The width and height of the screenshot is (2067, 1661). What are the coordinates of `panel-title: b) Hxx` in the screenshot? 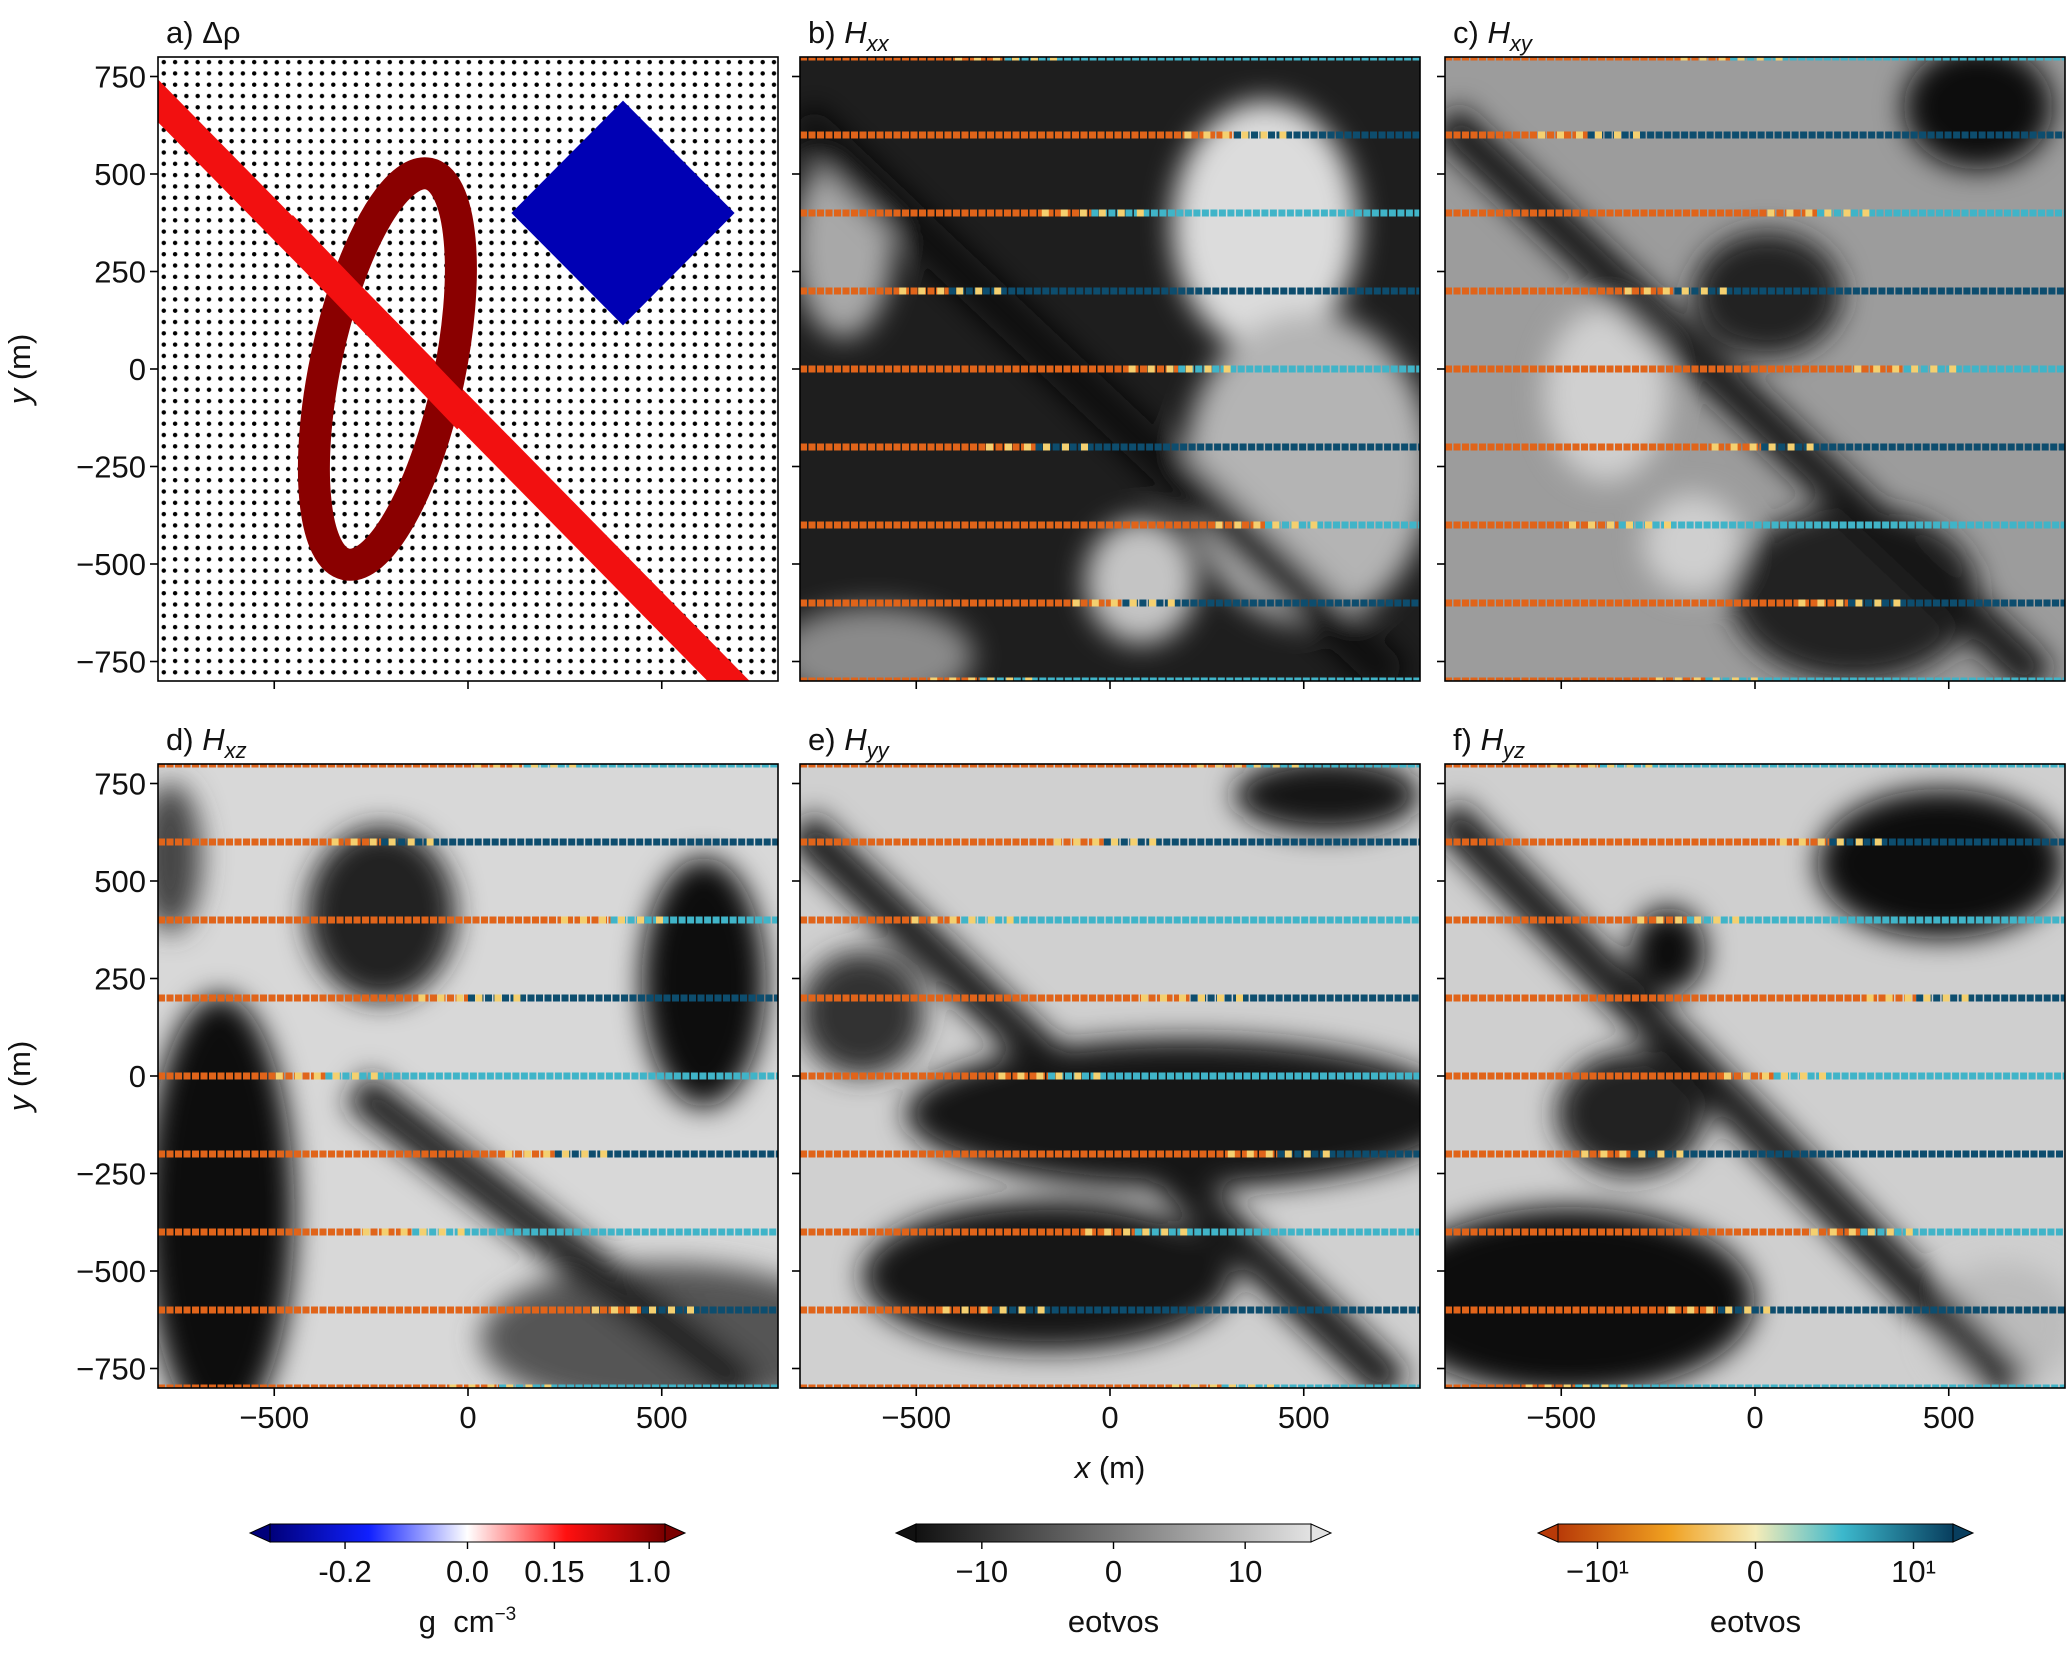 It's located at (849, 35).